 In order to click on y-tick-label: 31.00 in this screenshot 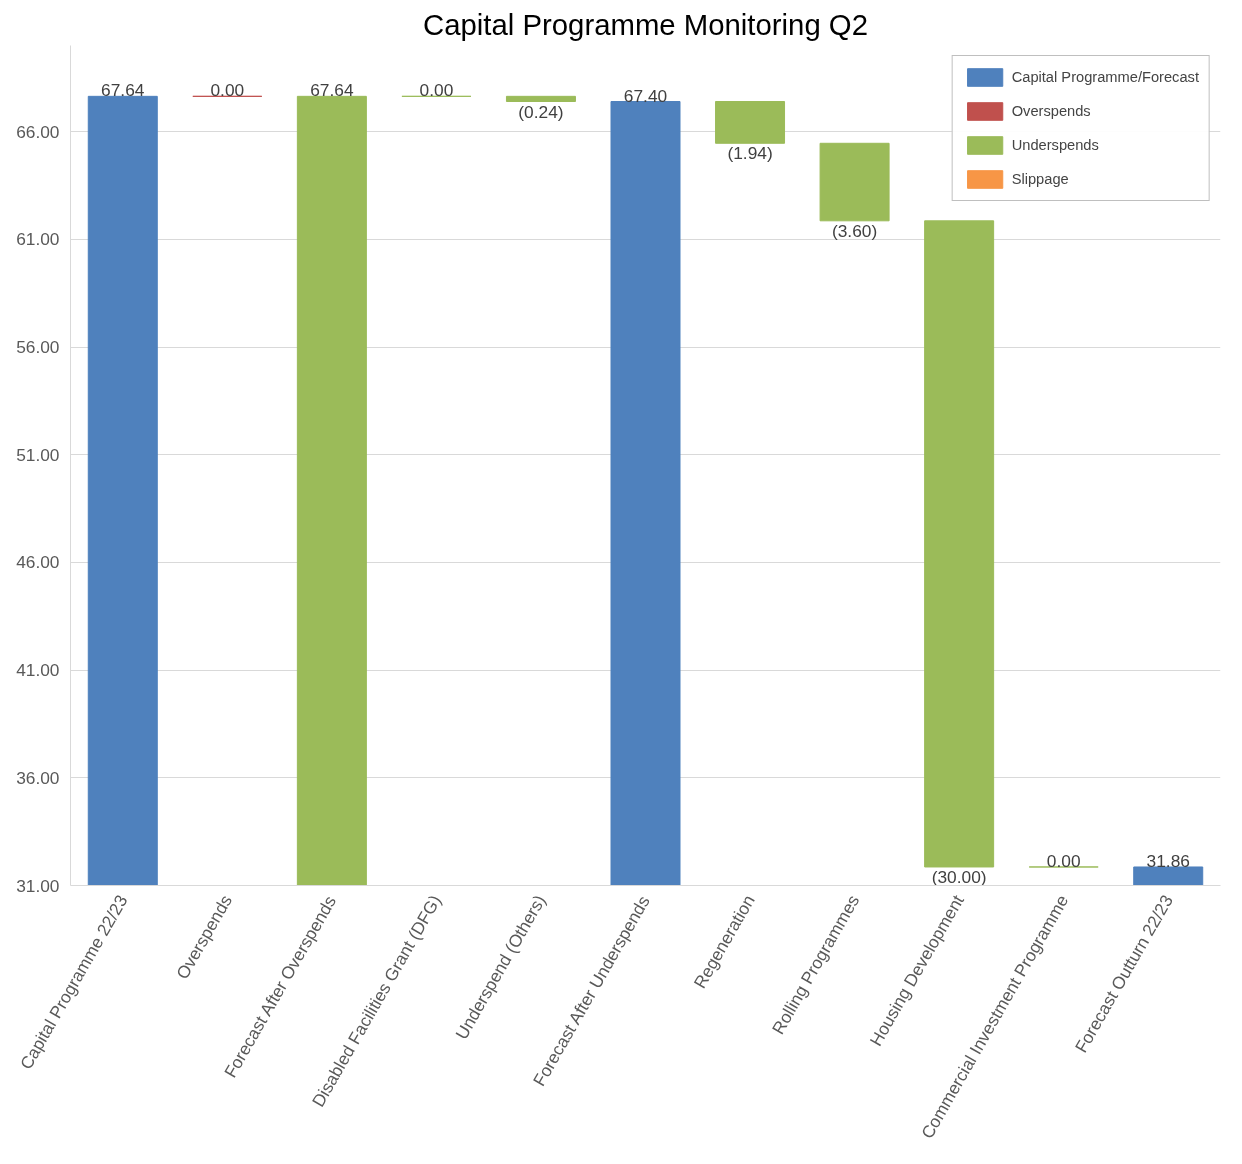, I will do `click(38, 885)`.